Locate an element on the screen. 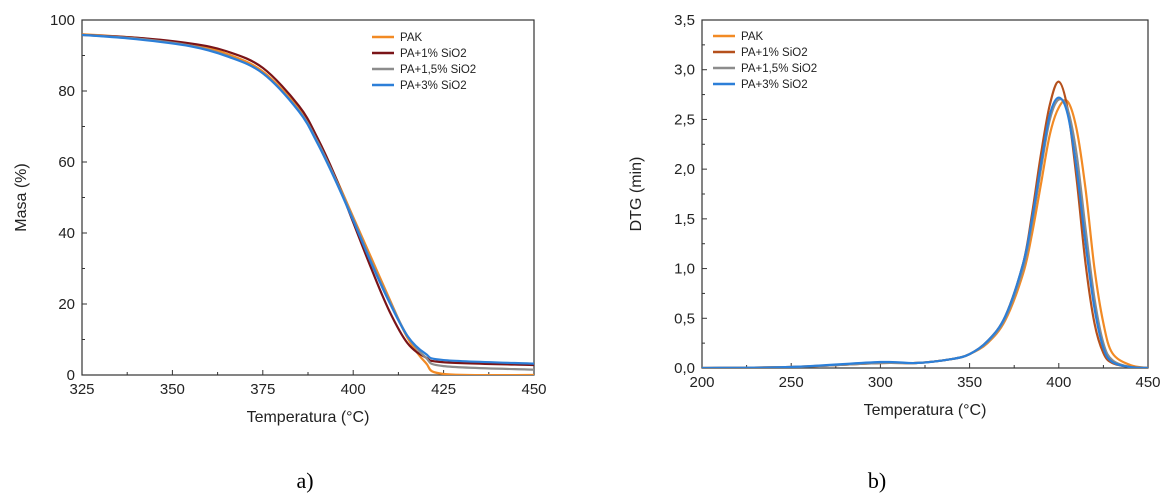 The width and height of the screenshot is (1174, 501). y-tick-label: 0,5 is located at coordinates (684, 318).